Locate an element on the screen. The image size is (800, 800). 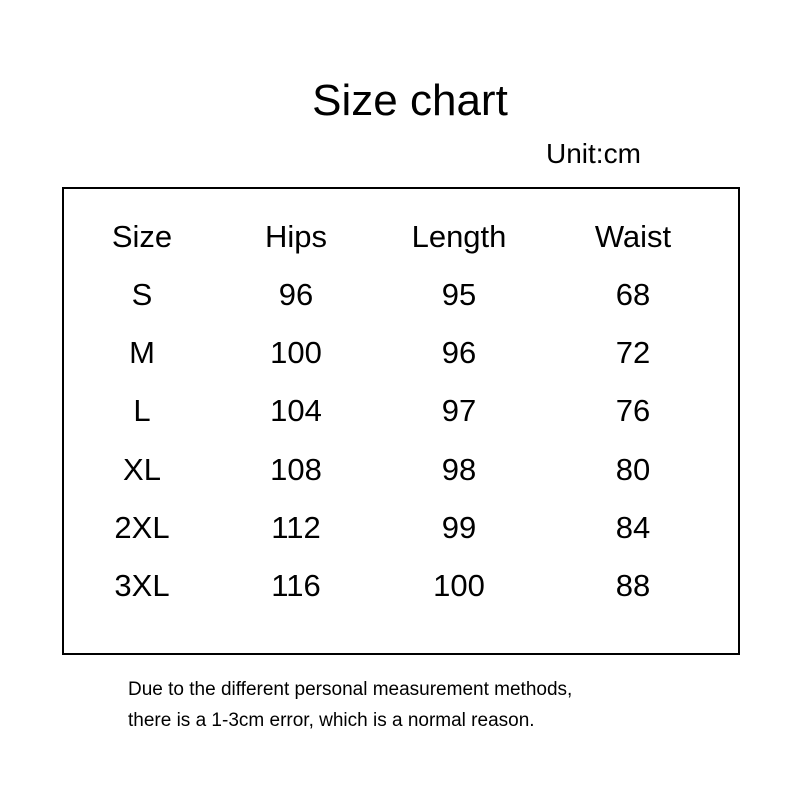
table-cell: 88 is located at coordinates (633, 585).